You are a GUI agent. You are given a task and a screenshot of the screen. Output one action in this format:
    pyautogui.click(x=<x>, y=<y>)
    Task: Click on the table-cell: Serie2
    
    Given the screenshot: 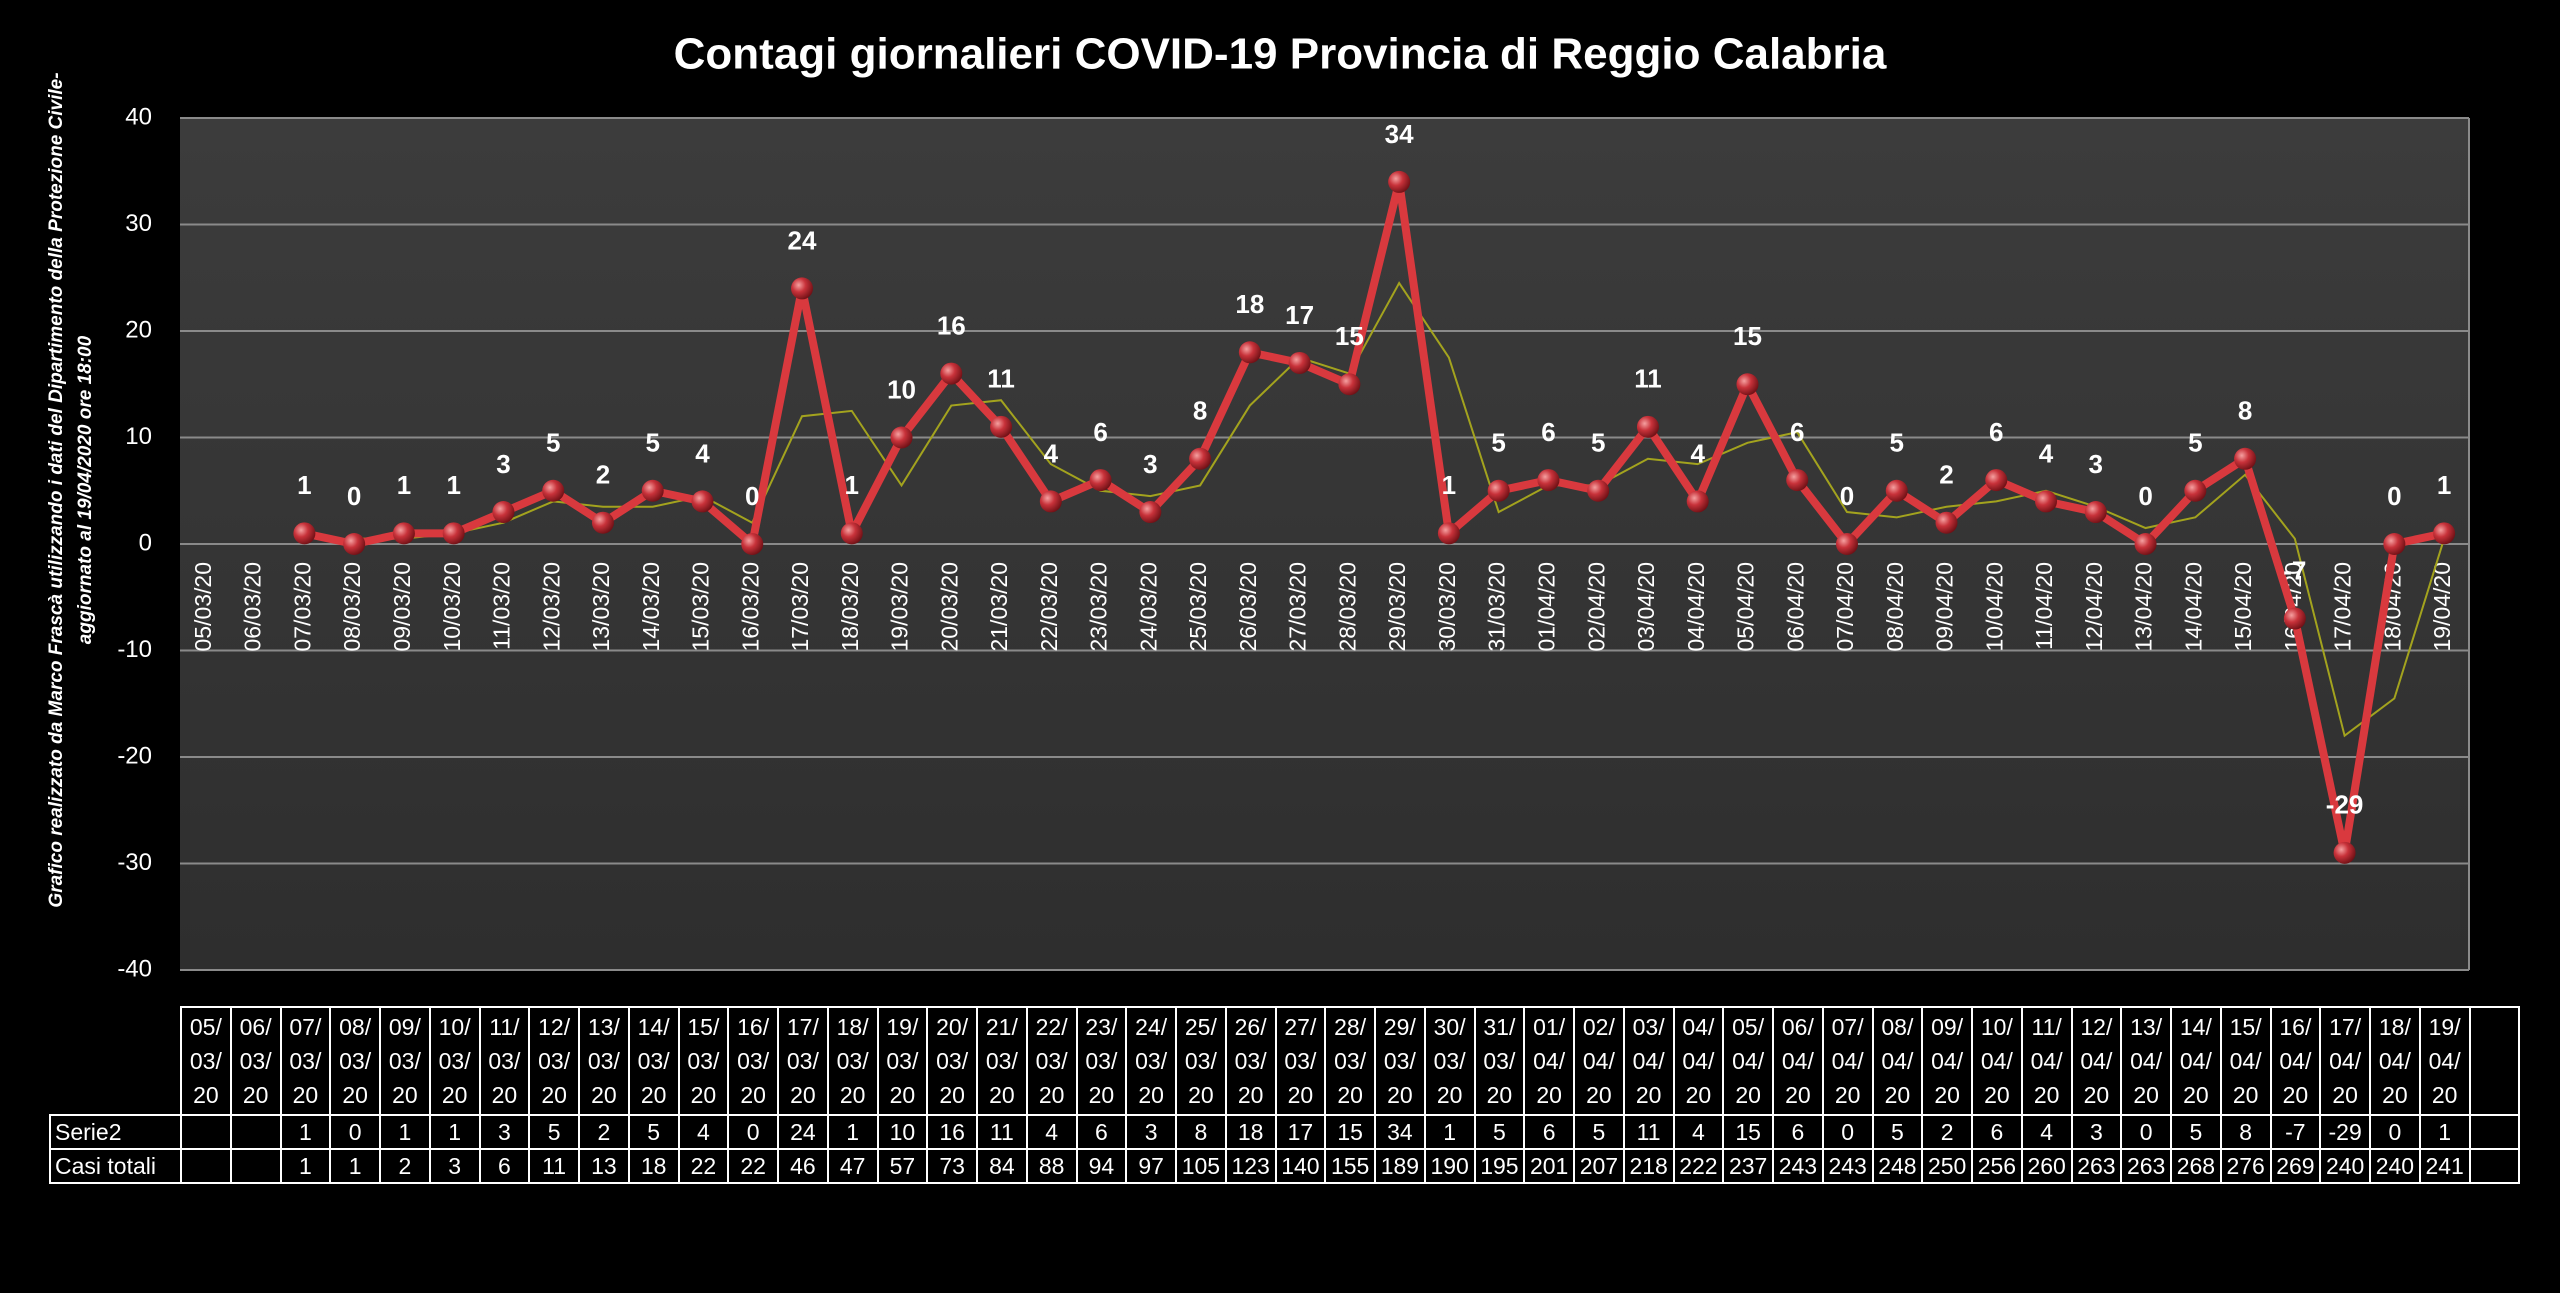 What is the action you would take?
    pyautogui.click(x=115, y=1132)
    